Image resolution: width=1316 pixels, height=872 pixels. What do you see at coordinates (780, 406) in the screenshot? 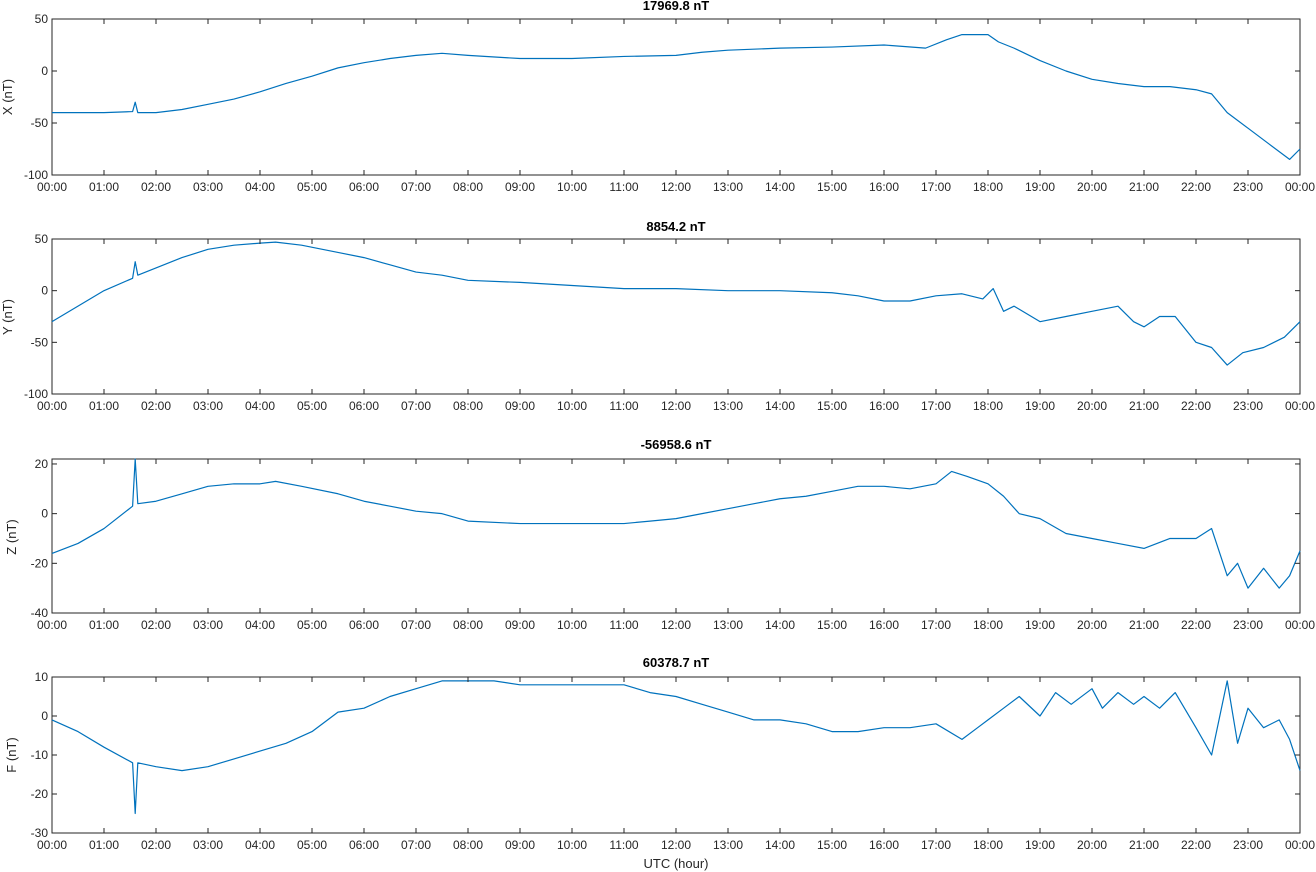
I see `x-tick-label-y: 14:00` at bounding box center [780, 406].